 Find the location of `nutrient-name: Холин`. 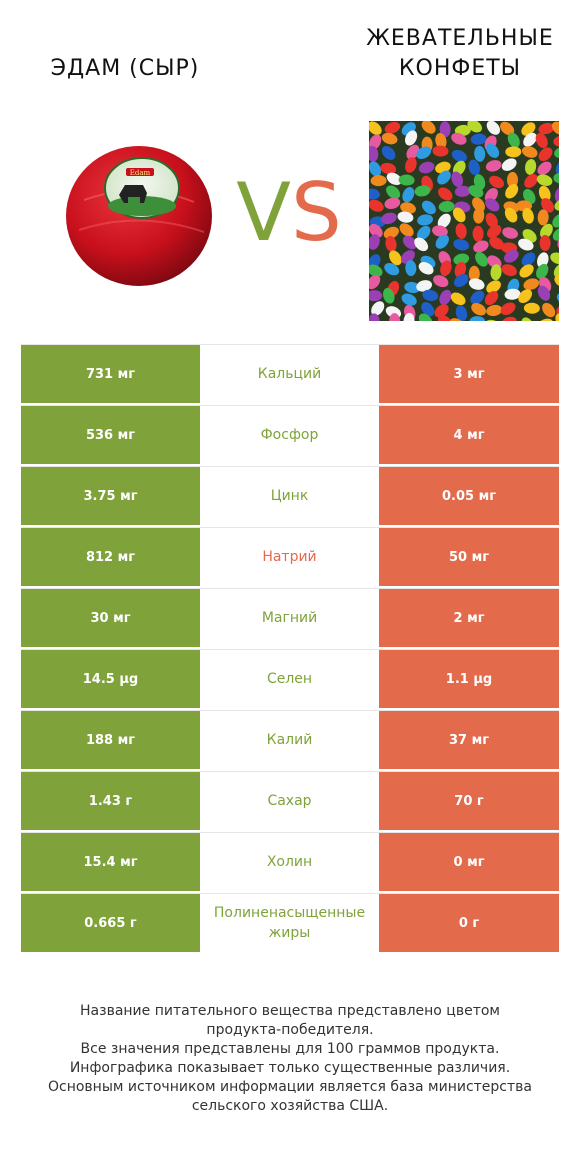

nutrient-name: Холин is located at coordinates (289, 862).